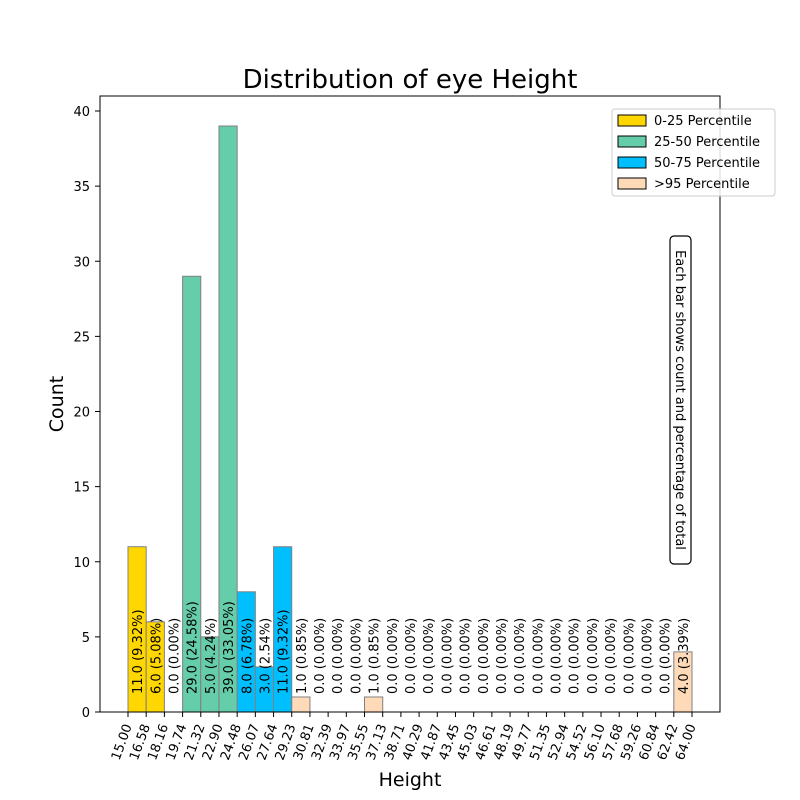 This screenshot has width=800, height=800. I want to click on legend-frame, so click(693, 152).